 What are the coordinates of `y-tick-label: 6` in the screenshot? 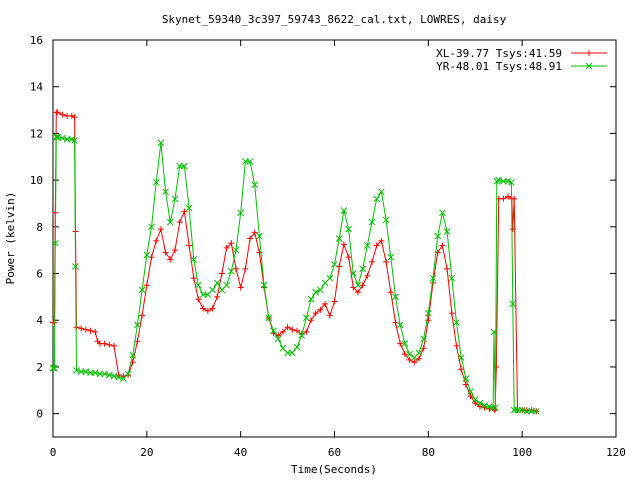 It's located at (39, 274).